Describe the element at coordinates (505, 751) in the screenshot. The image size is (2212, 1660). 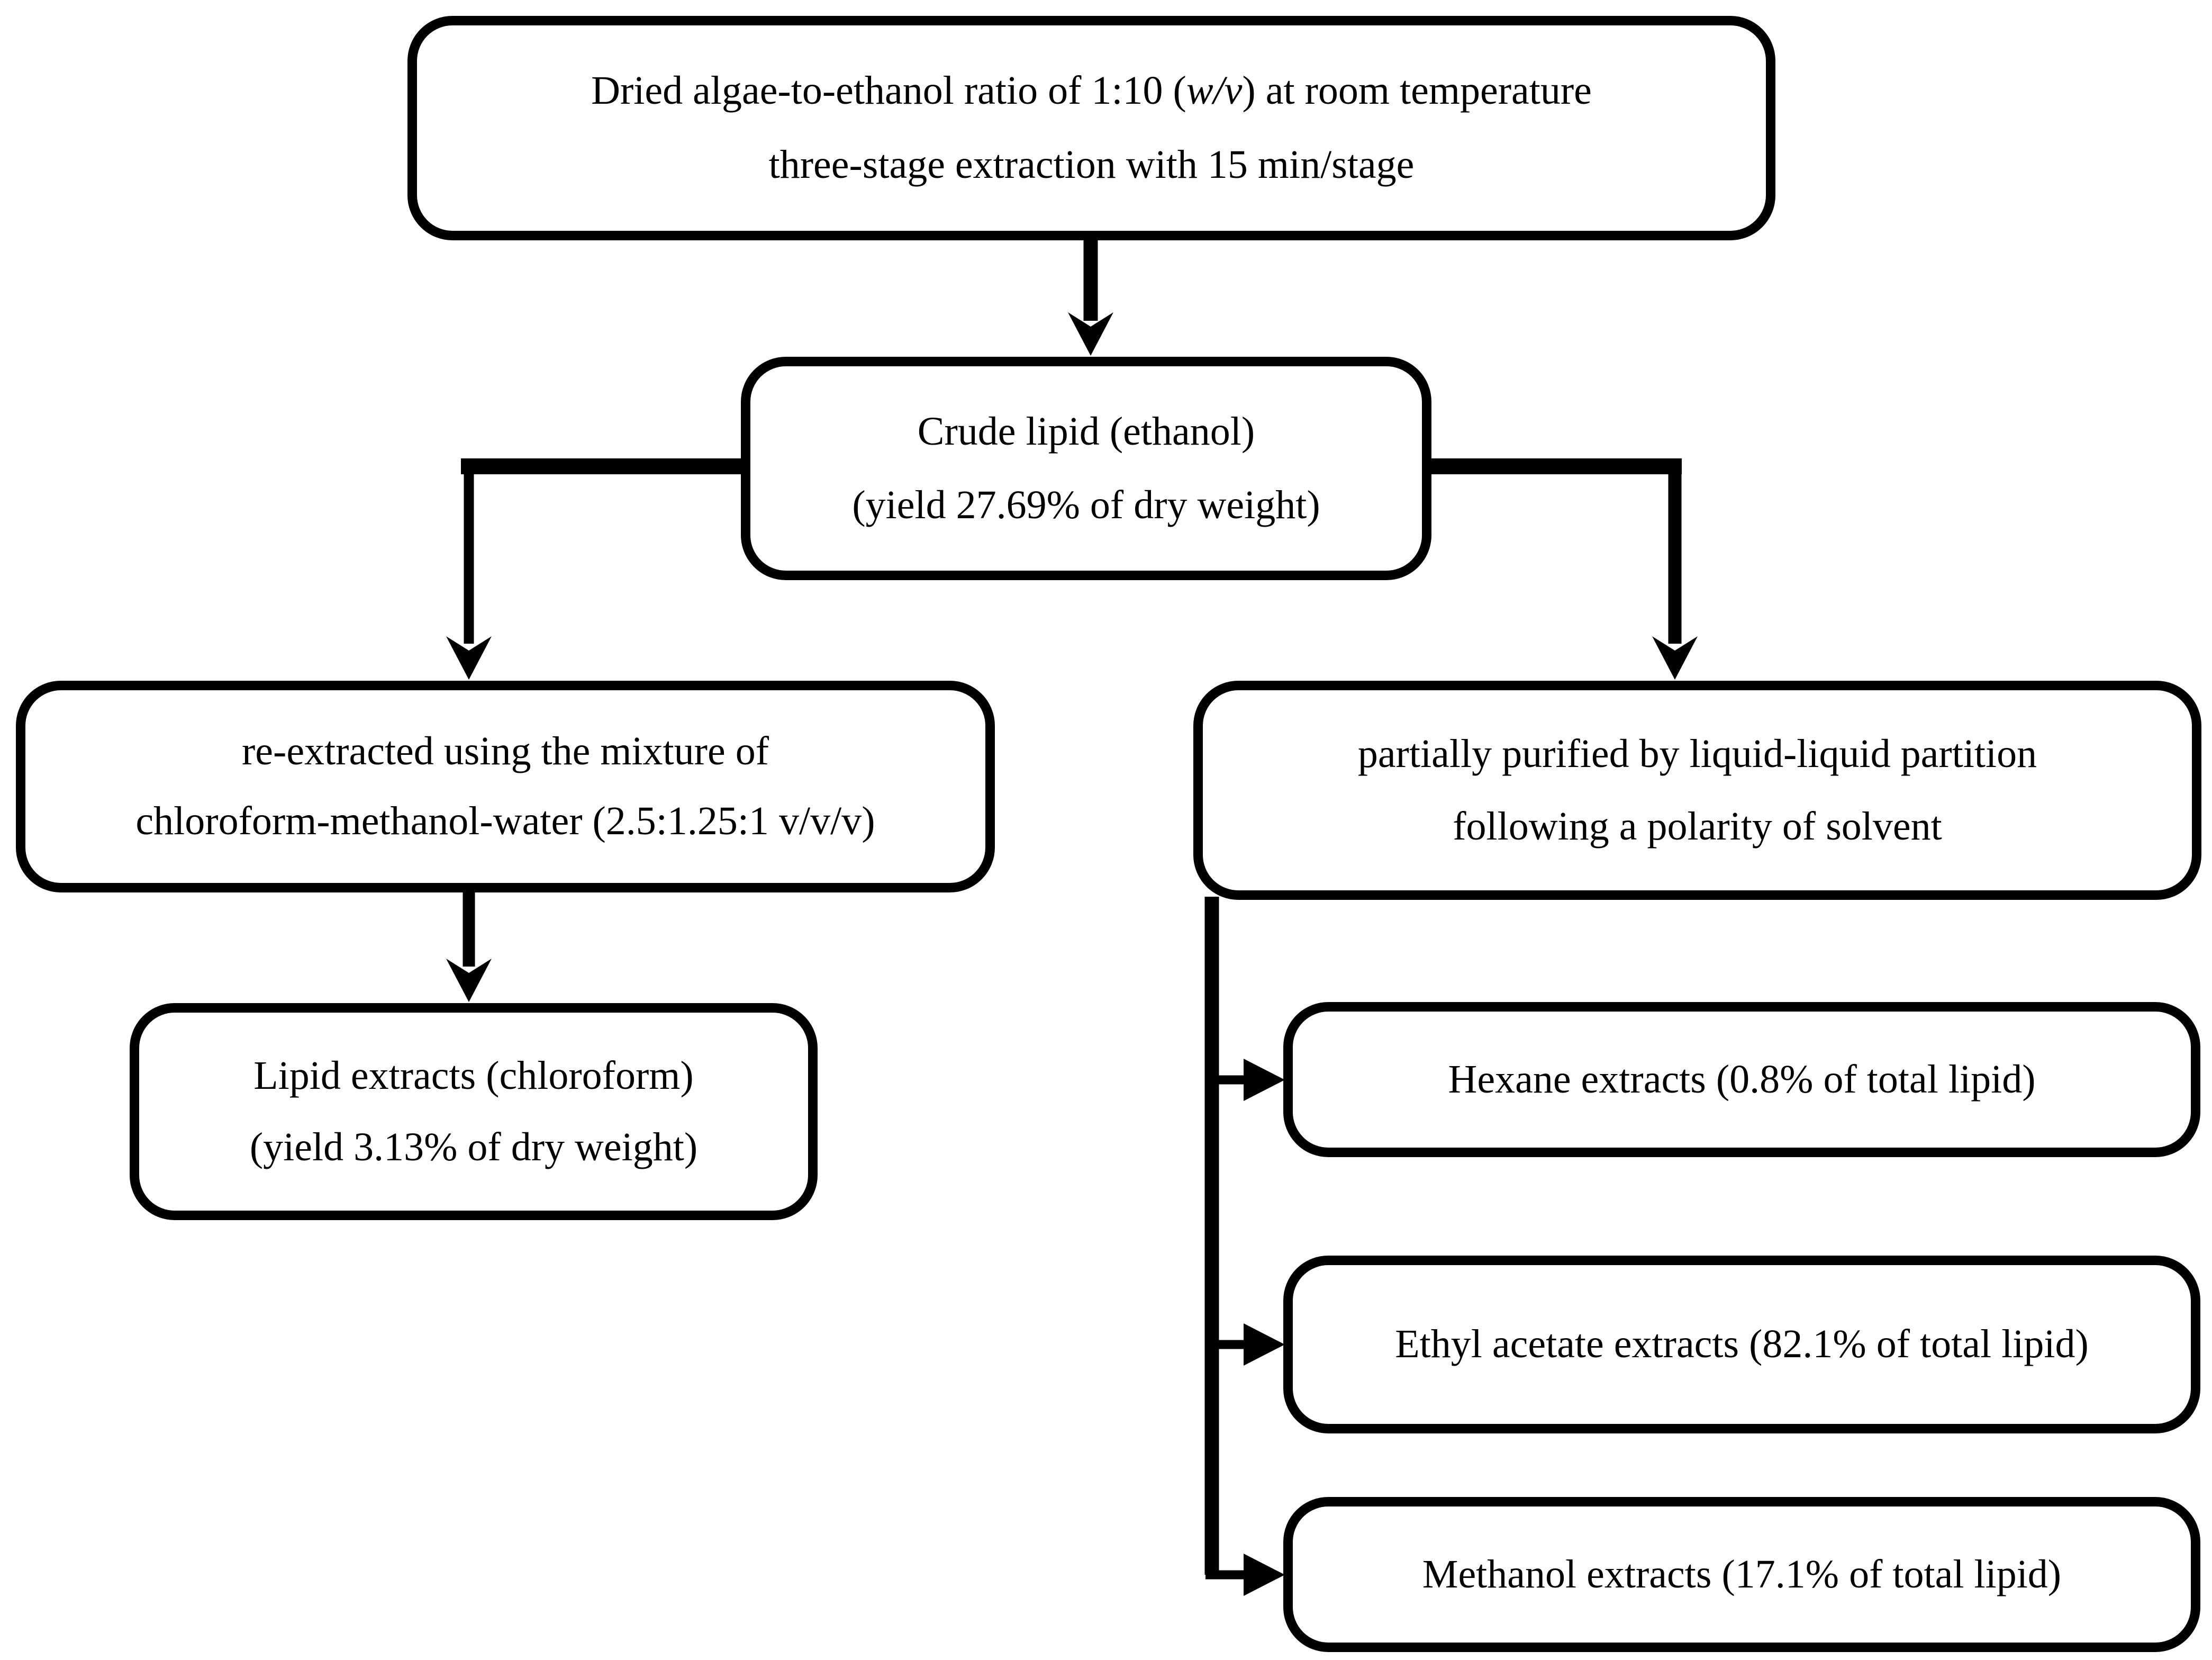
I see `node-text-line: re-extracted using the mixture of` at that location.